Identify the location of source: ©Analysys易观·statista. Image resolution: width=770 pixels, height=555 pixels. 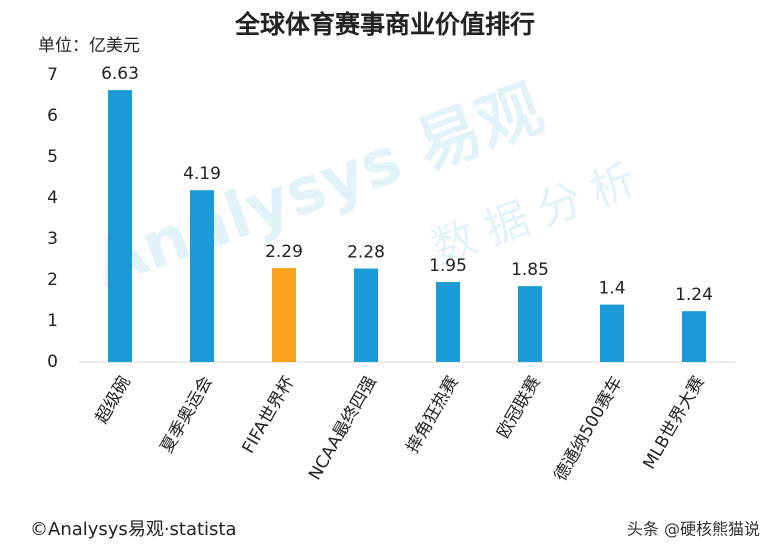
(133, 529).